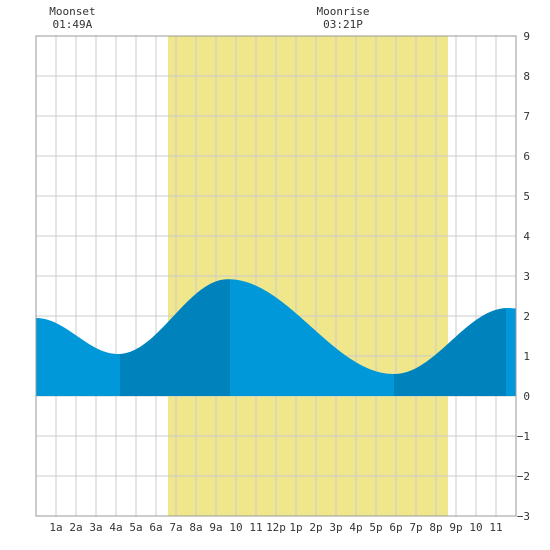 Image resolution: width=550 pixels, height=550 pixels. What do you see at coordinates (135, 527) in the screenshot?
I see `x-tick-label: 5a` at bounding box center [135, 527].